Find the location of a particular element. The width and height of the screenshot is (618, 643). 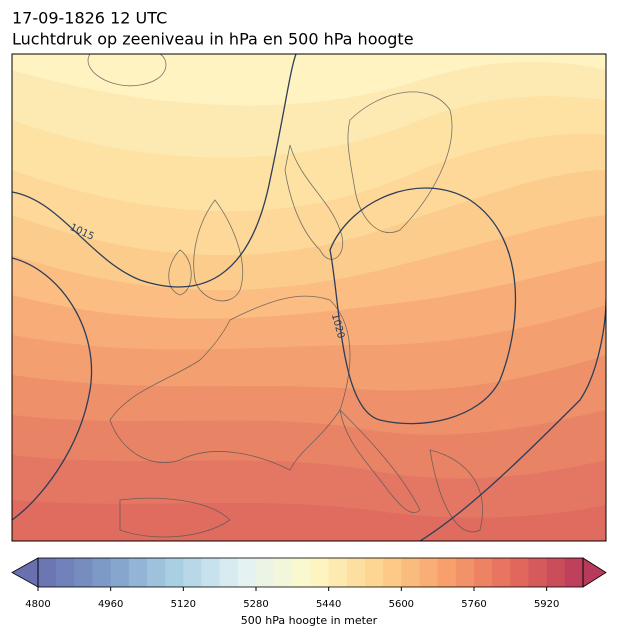

colorbar-tick-label: 5920 is located at coordinates (546, 604).